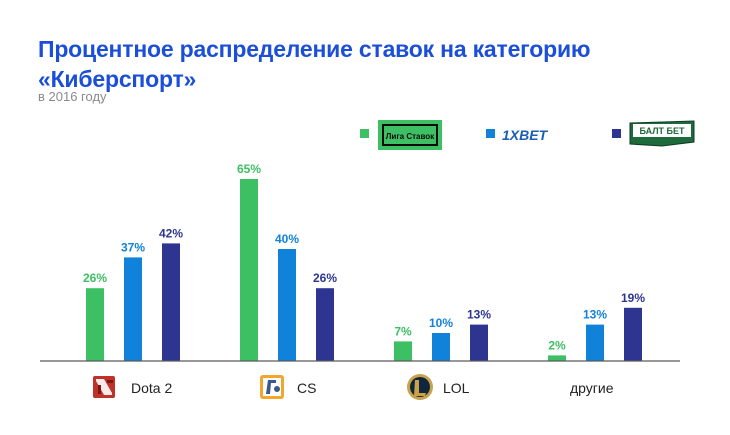  Describe the element at coordinates (456, 388) in the screenshot. I see `category-label-lol: LOL` at that location.